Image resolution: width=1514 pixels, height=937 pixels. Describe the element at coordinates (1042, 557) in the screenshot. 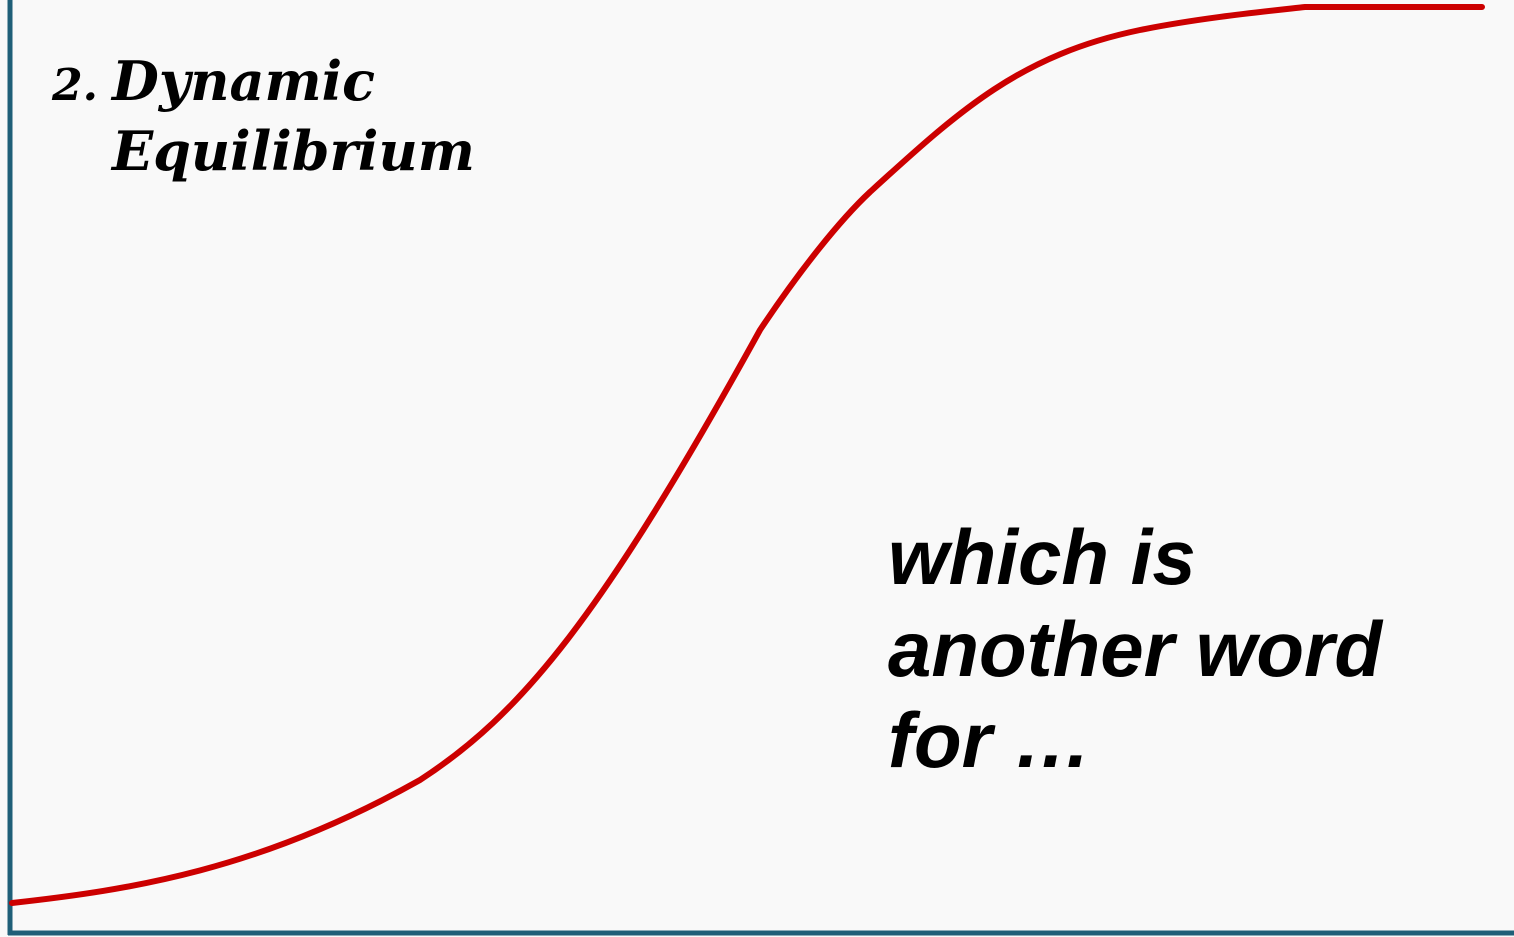

I see `note-line: which is` at that location.